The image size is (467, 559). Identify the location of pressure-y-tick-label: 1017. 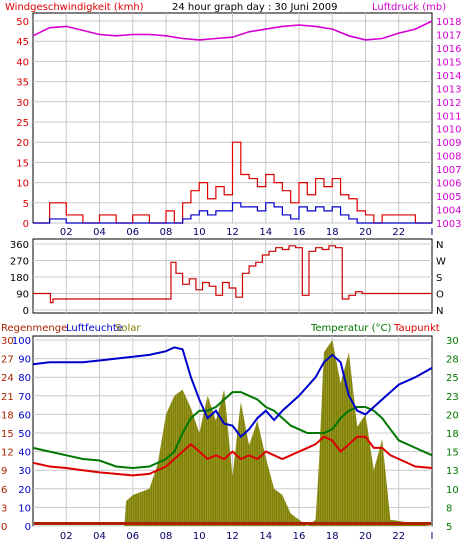
(448, 35).